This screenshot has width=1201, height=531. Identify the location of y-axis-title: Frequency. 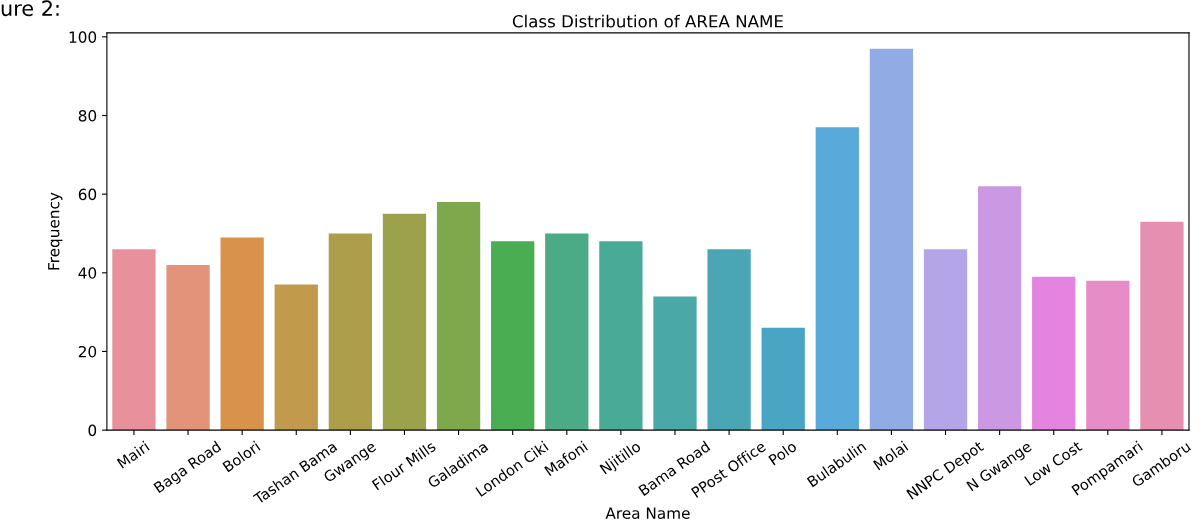
(55, 231).